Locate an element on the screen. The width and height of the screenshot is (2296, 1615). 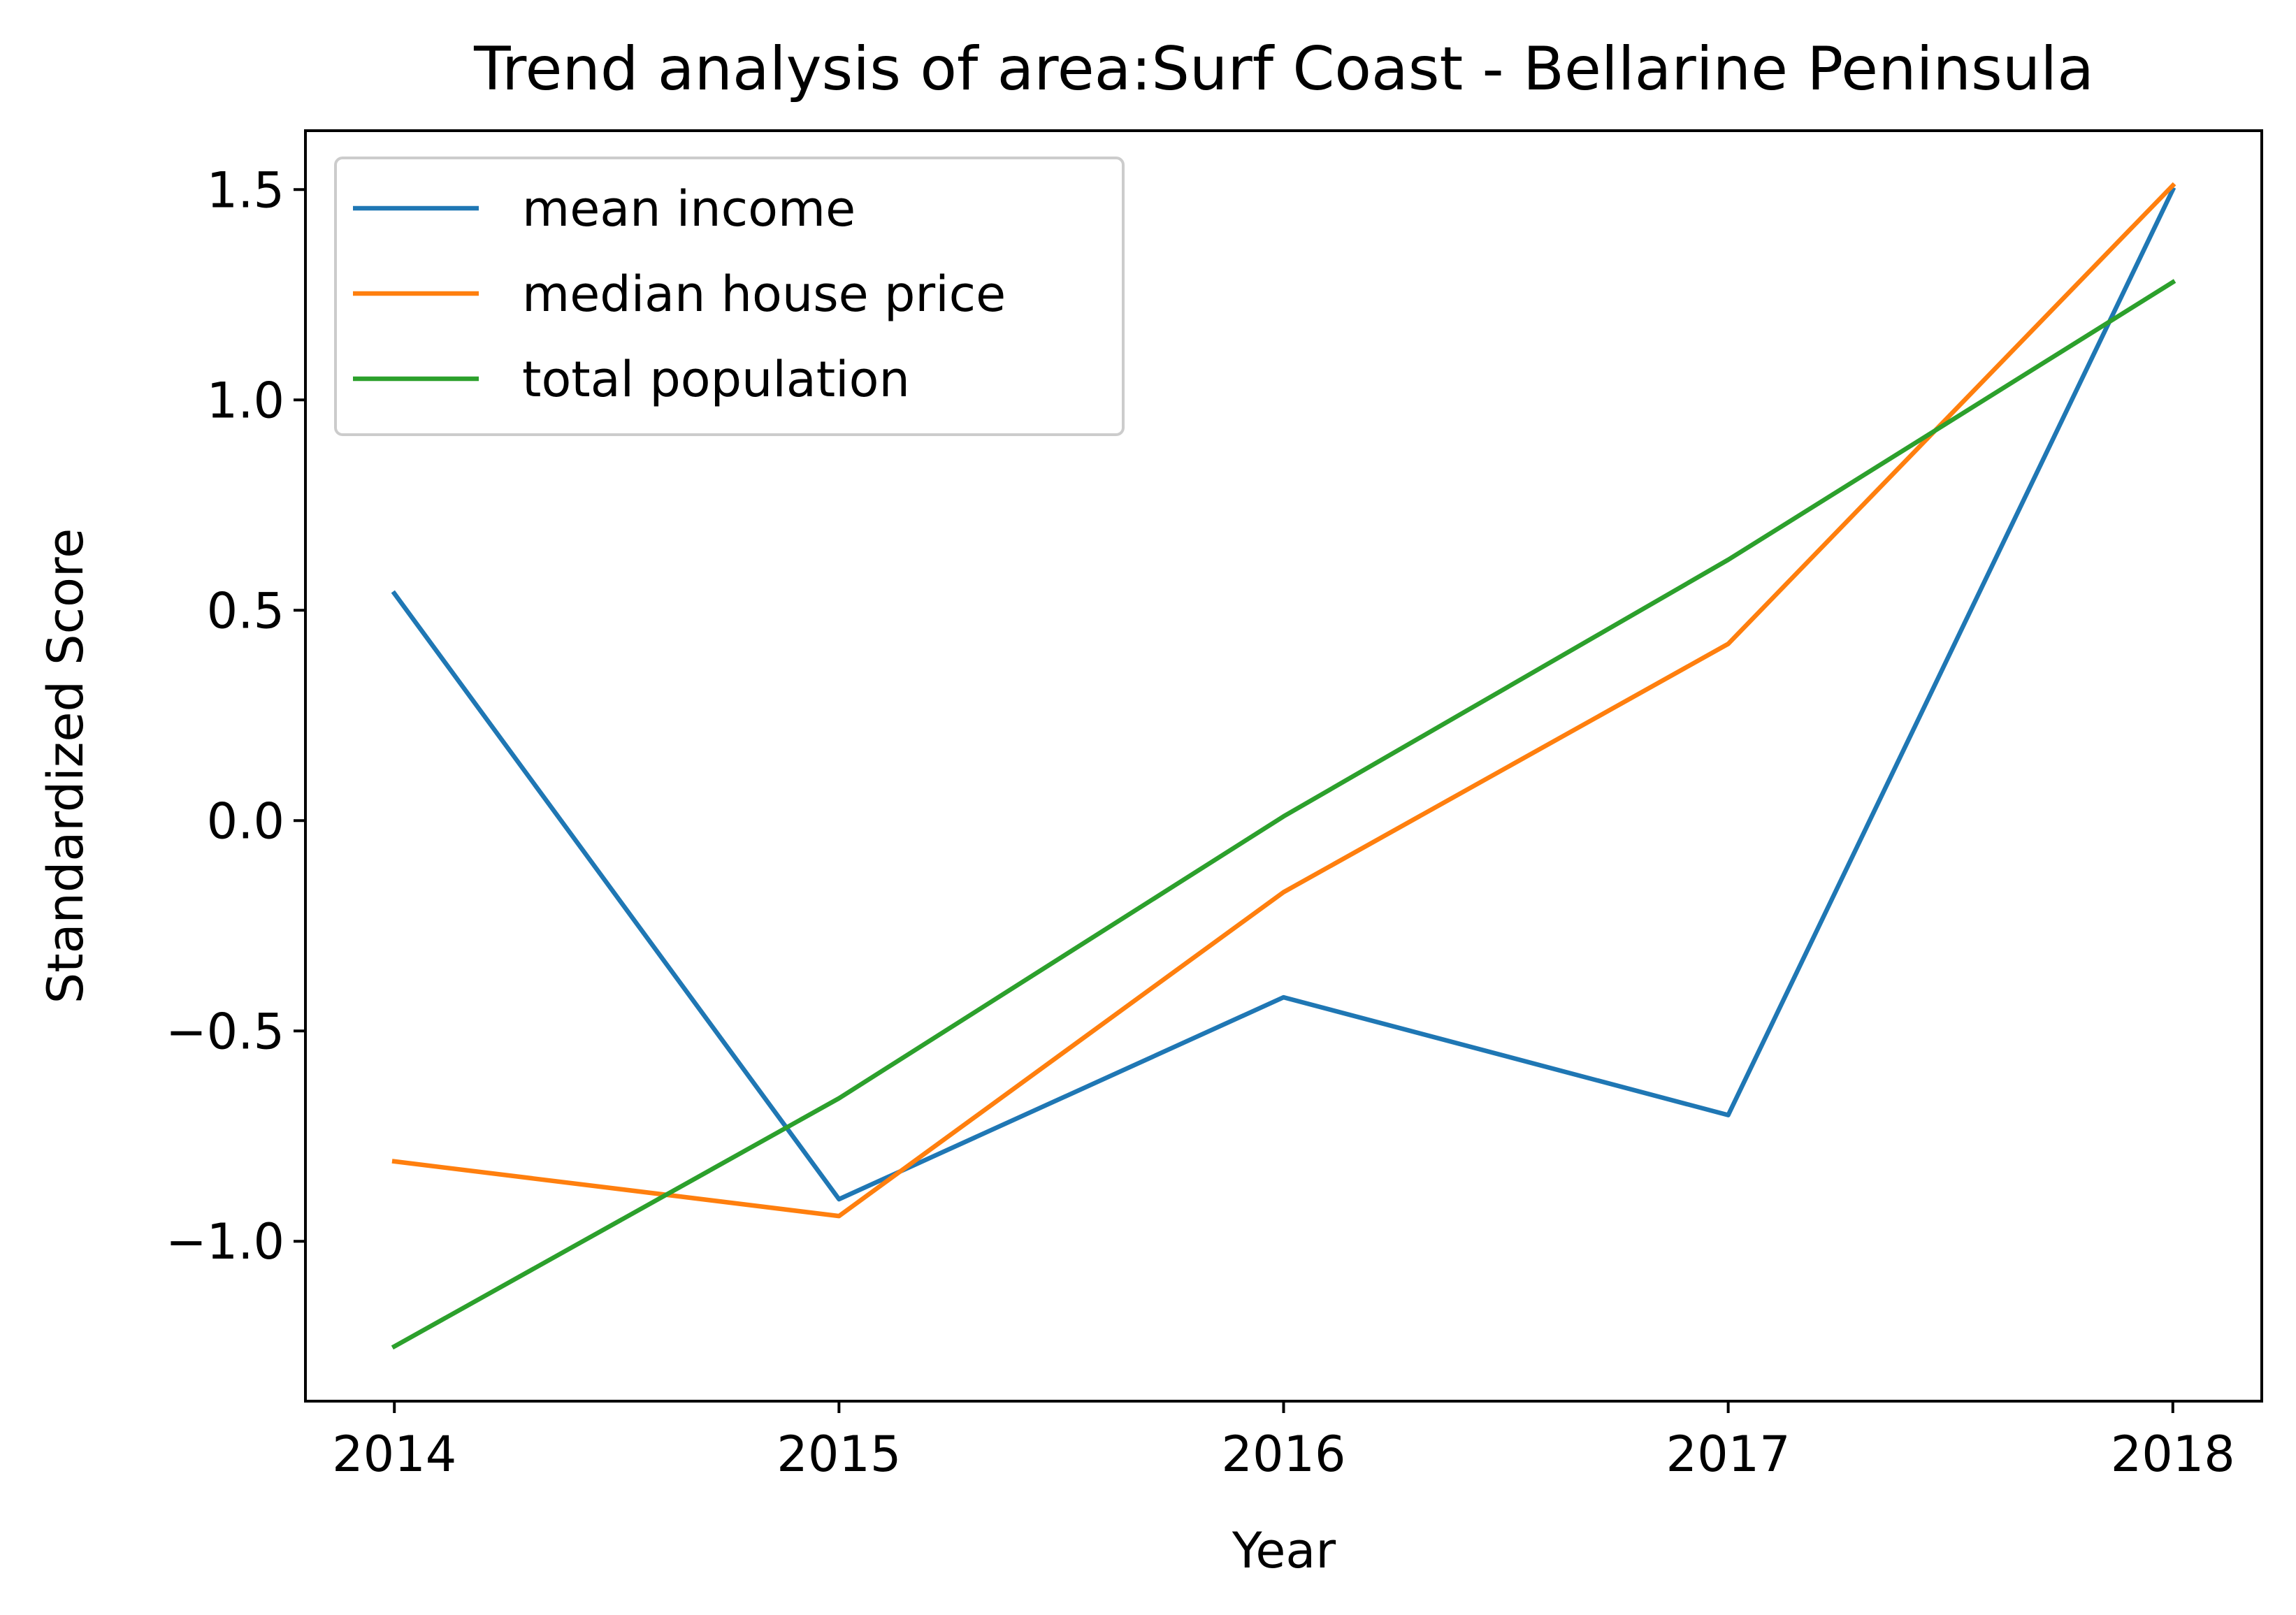
x-tick-label: 2014 is located at coordinates (394, 1454).